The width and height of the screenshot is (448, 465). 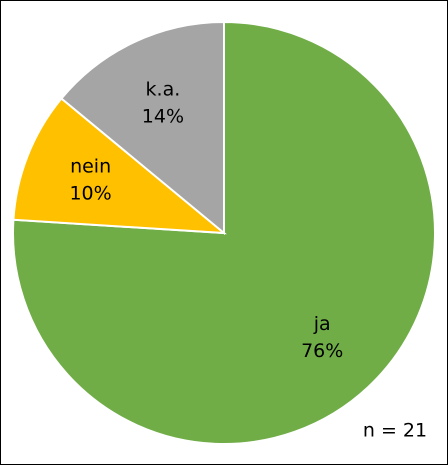 What do you see at coordinates (90, 167) in the screenshot?
I see `slice-category-label: nein` at bounding box center [90, 167].